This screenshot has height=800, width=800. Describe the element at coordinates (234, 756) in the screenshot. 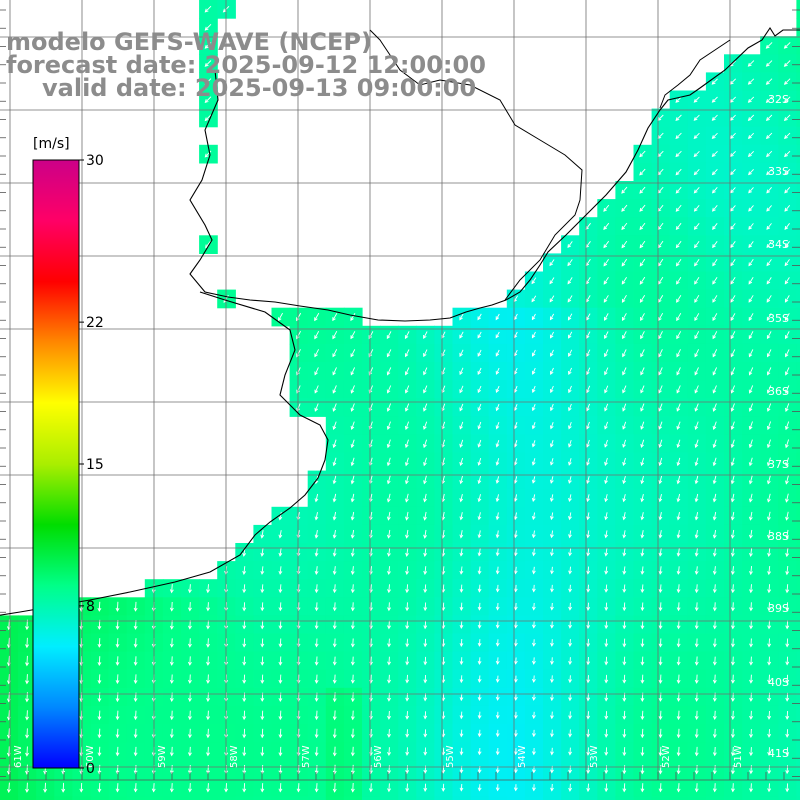

I see `longitude-label: 58W` at that location.